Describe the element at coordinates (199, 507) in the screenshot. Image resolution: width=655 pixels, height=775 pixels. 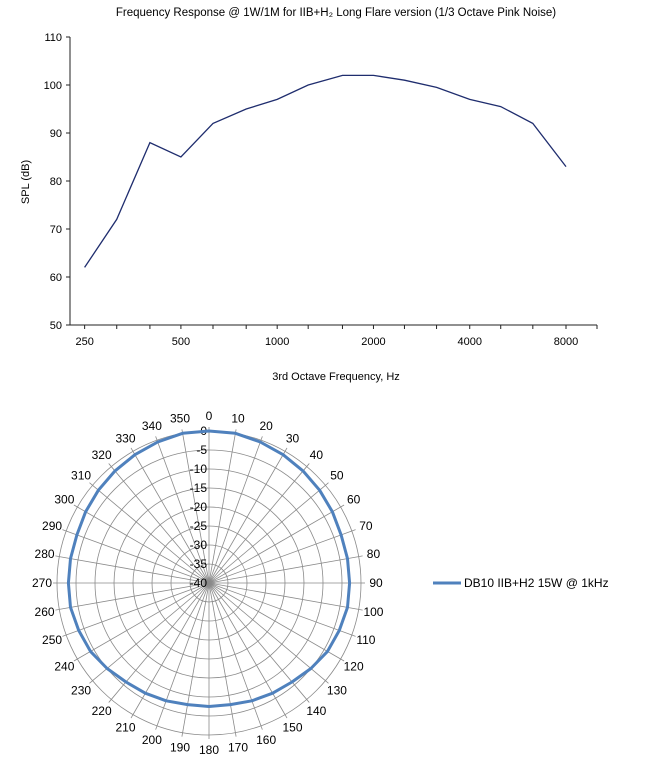
I see `polar-radial-label: -20` at that location.